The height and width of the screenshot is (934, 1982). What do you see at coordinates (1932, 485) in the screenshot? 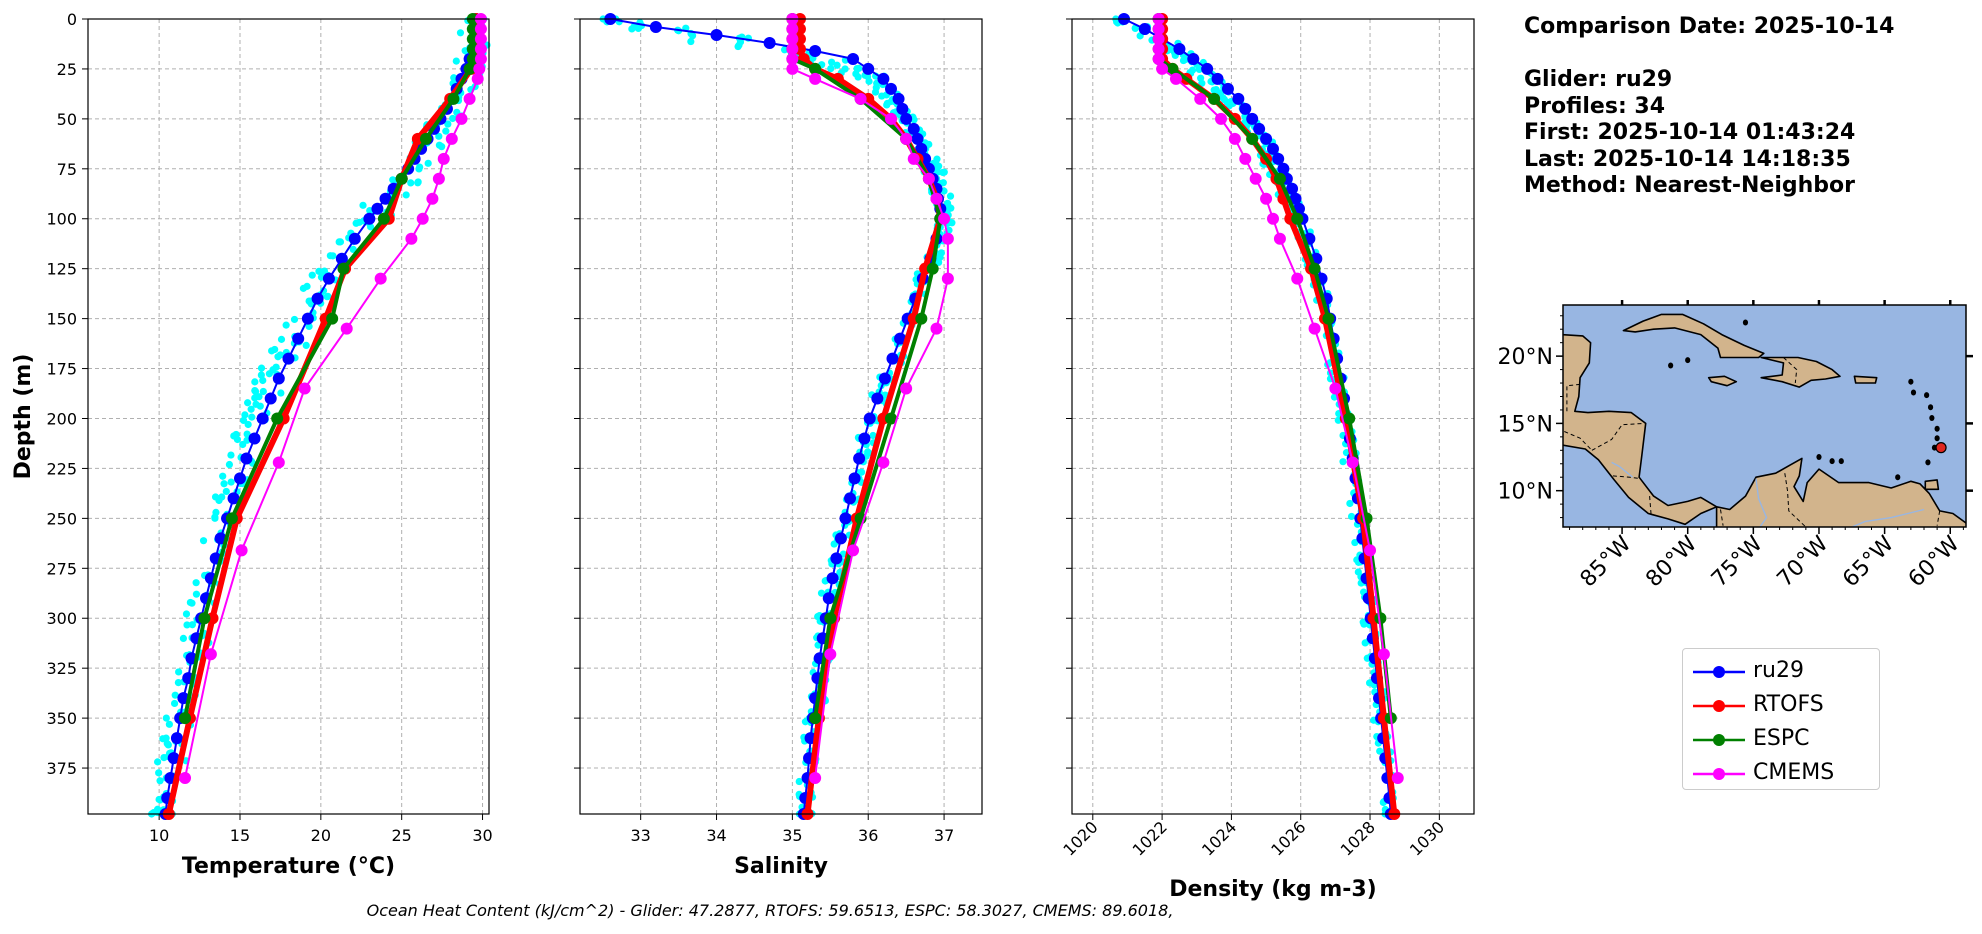
I see `land-trinidad` at bounding box center [1932, 485].